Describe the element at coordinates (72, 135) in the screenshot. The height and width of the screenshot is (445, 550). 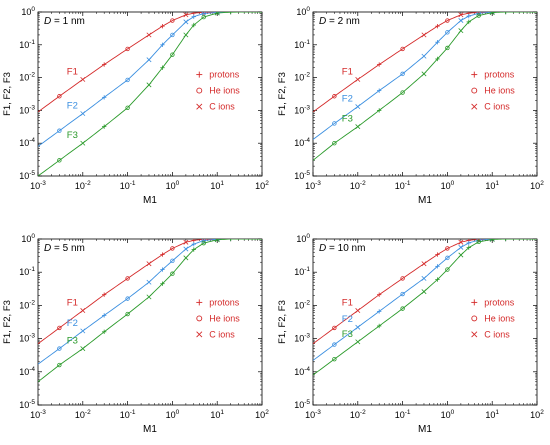
I see `series-label-F3: F3` at that location.